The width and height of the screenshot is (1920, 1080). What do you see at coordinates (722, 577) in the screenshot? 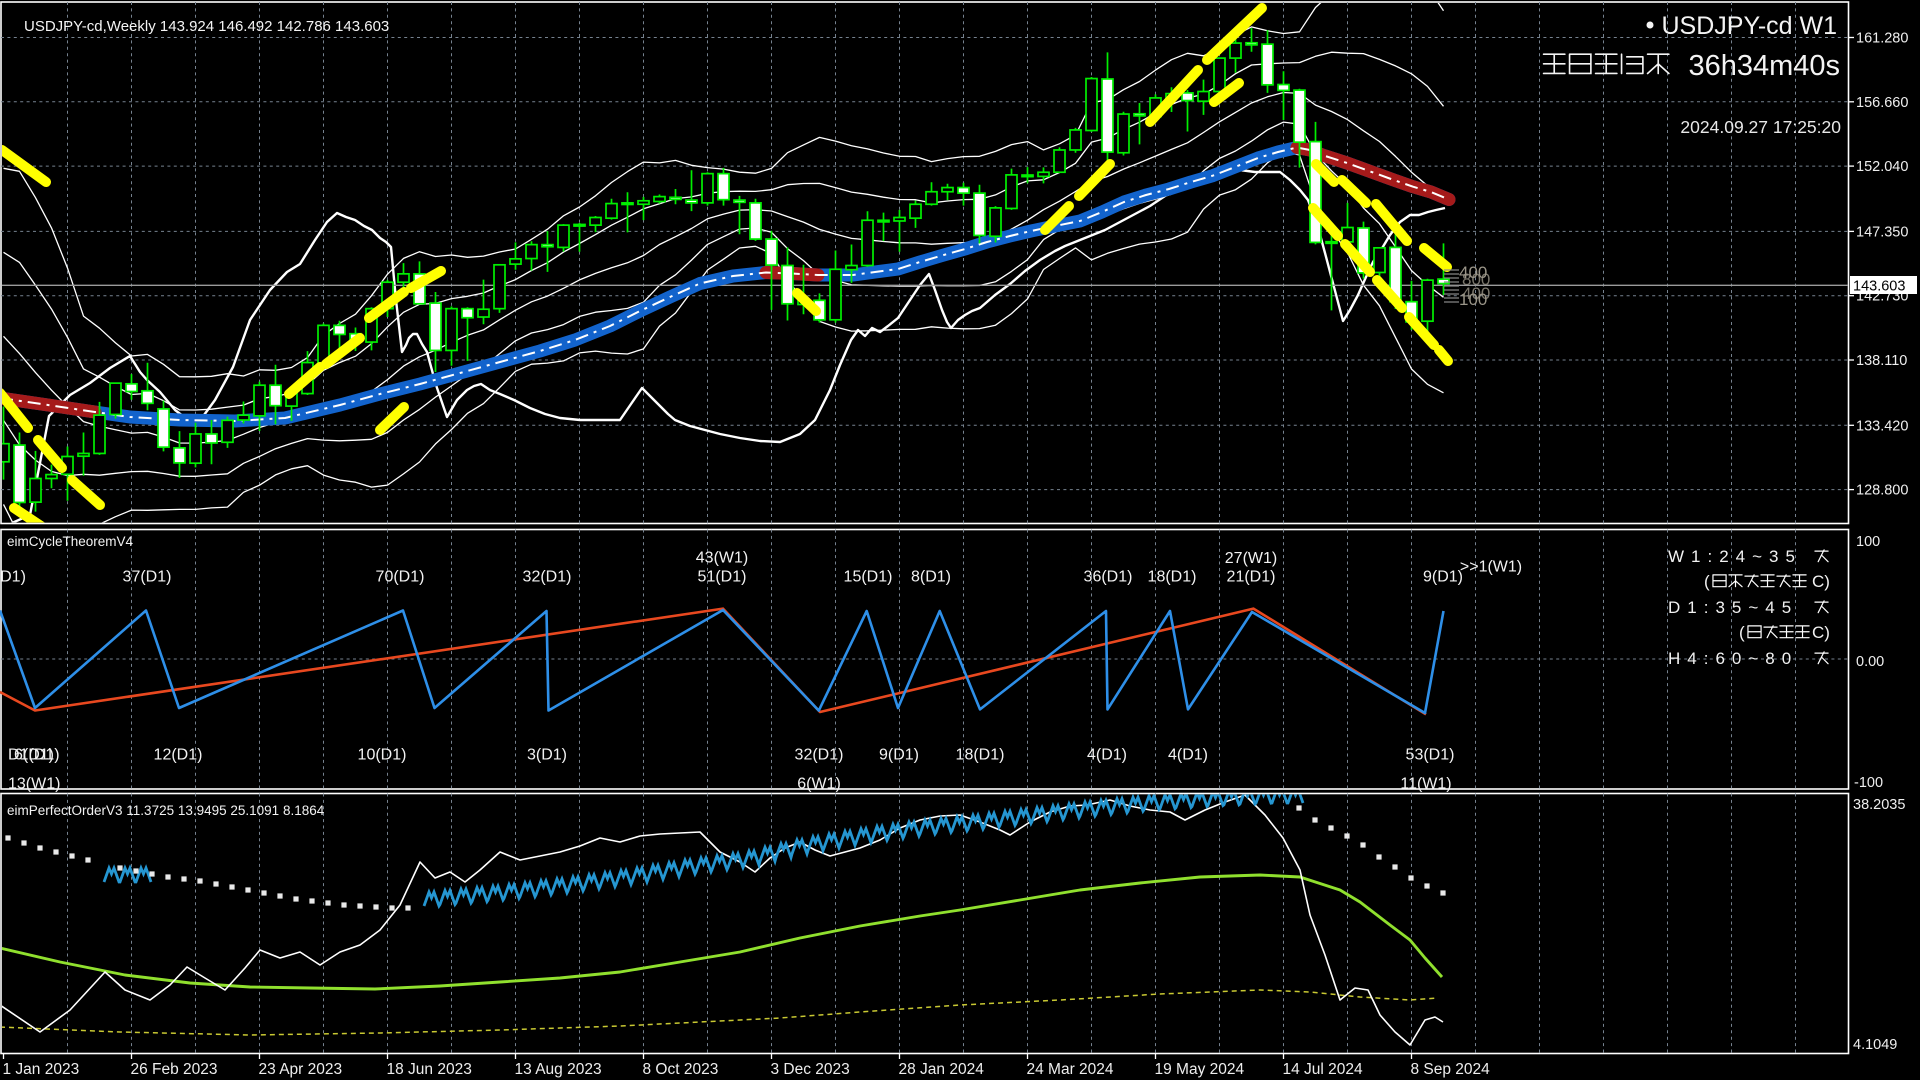
I see `svg-text: 51(D1)` at bounding box center [722, 577].